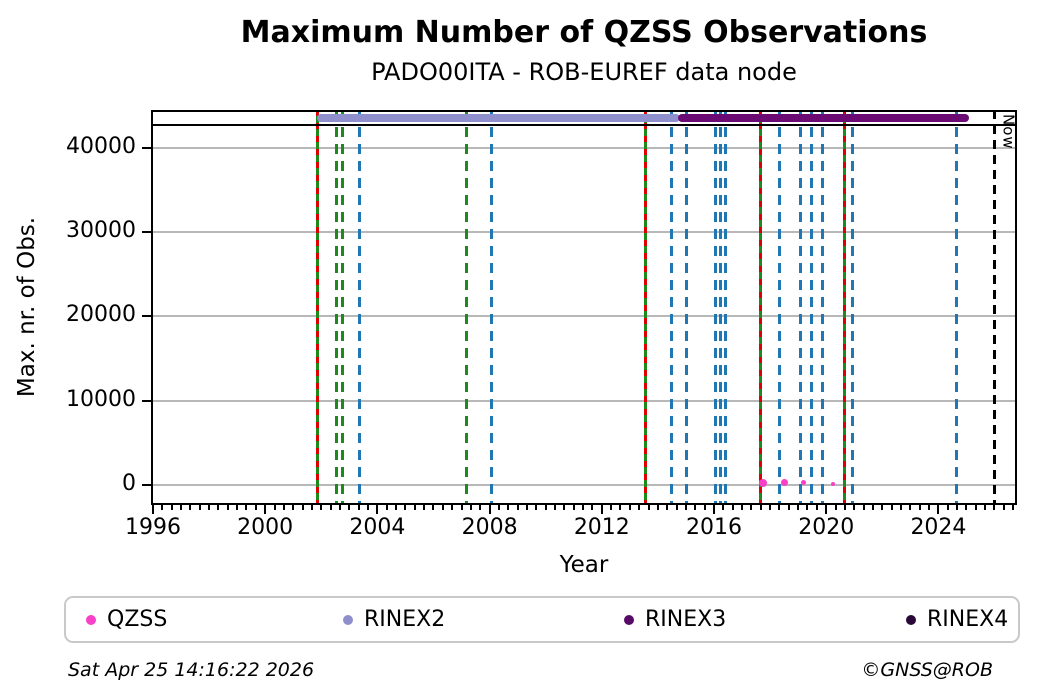 The height and width of the screenshot is (699, 1040). What do you see at coordinates (911, 619) in the screenshot?
I see `rinex4-legend-marker-icon` at bounding box center [911, 619].